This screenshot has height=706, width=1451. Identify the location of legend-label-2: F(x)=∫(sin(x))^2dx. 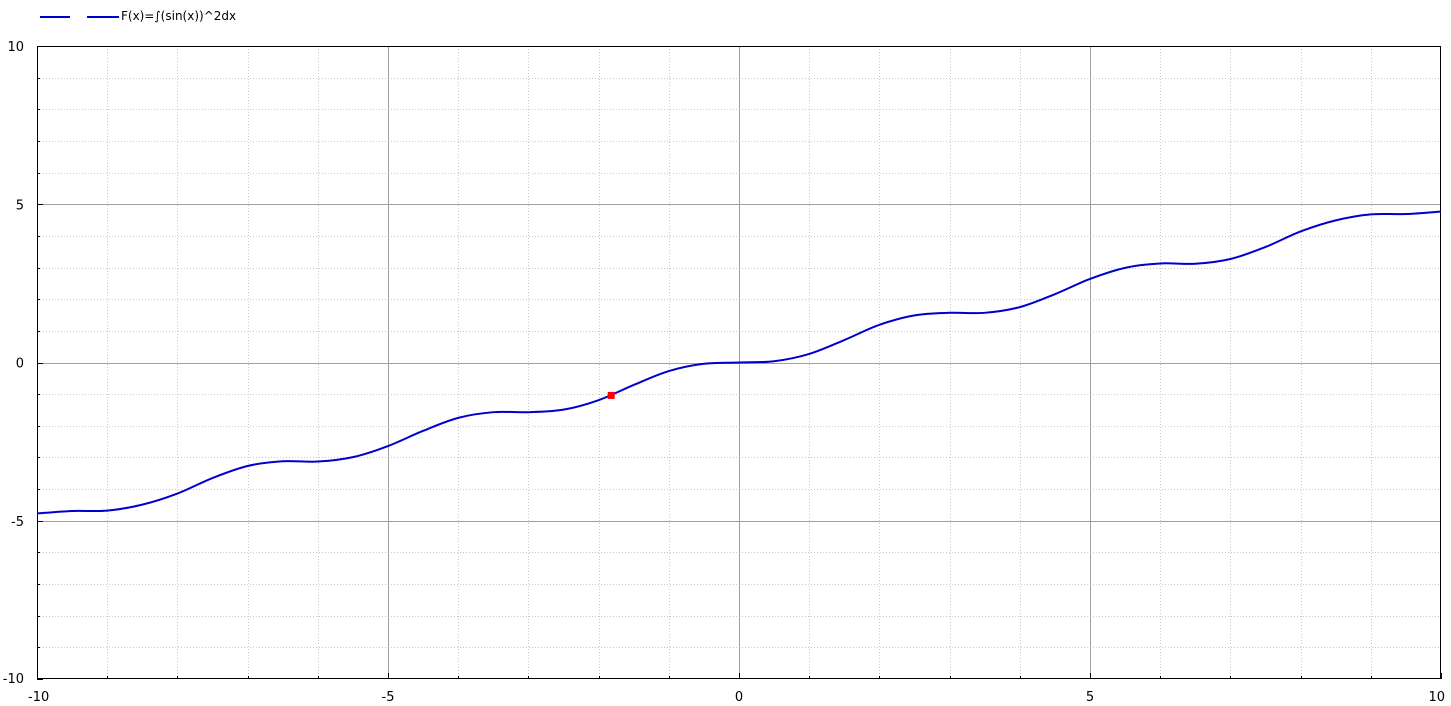
(179, 16).